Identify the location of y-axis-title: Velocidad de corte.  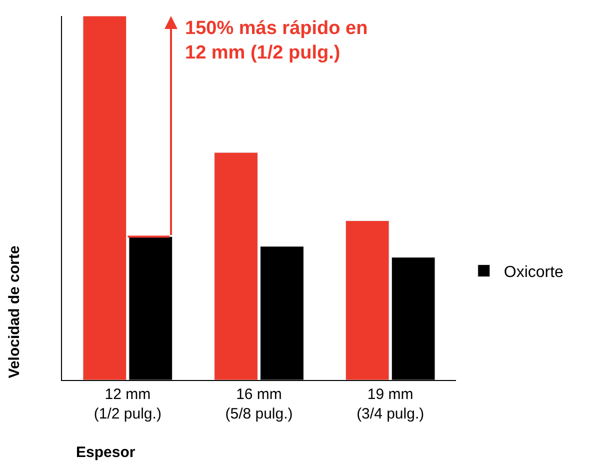
(15, 312).